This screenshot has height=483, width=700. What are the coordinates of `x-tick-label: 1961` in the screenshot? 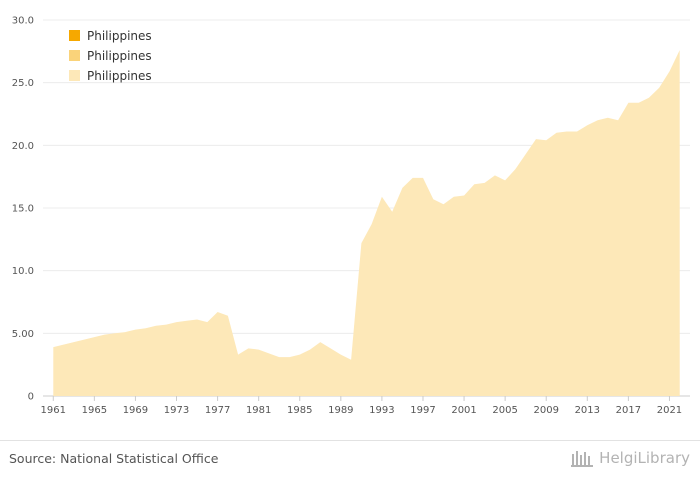 It's located at (53, 410).